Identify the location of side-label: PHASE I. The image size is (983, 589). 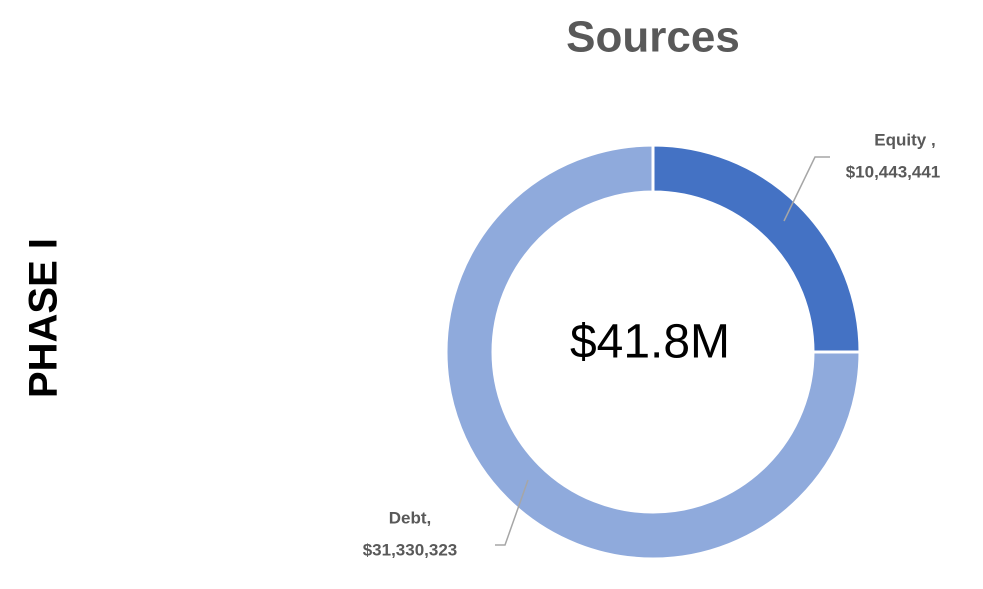
(44, 318).